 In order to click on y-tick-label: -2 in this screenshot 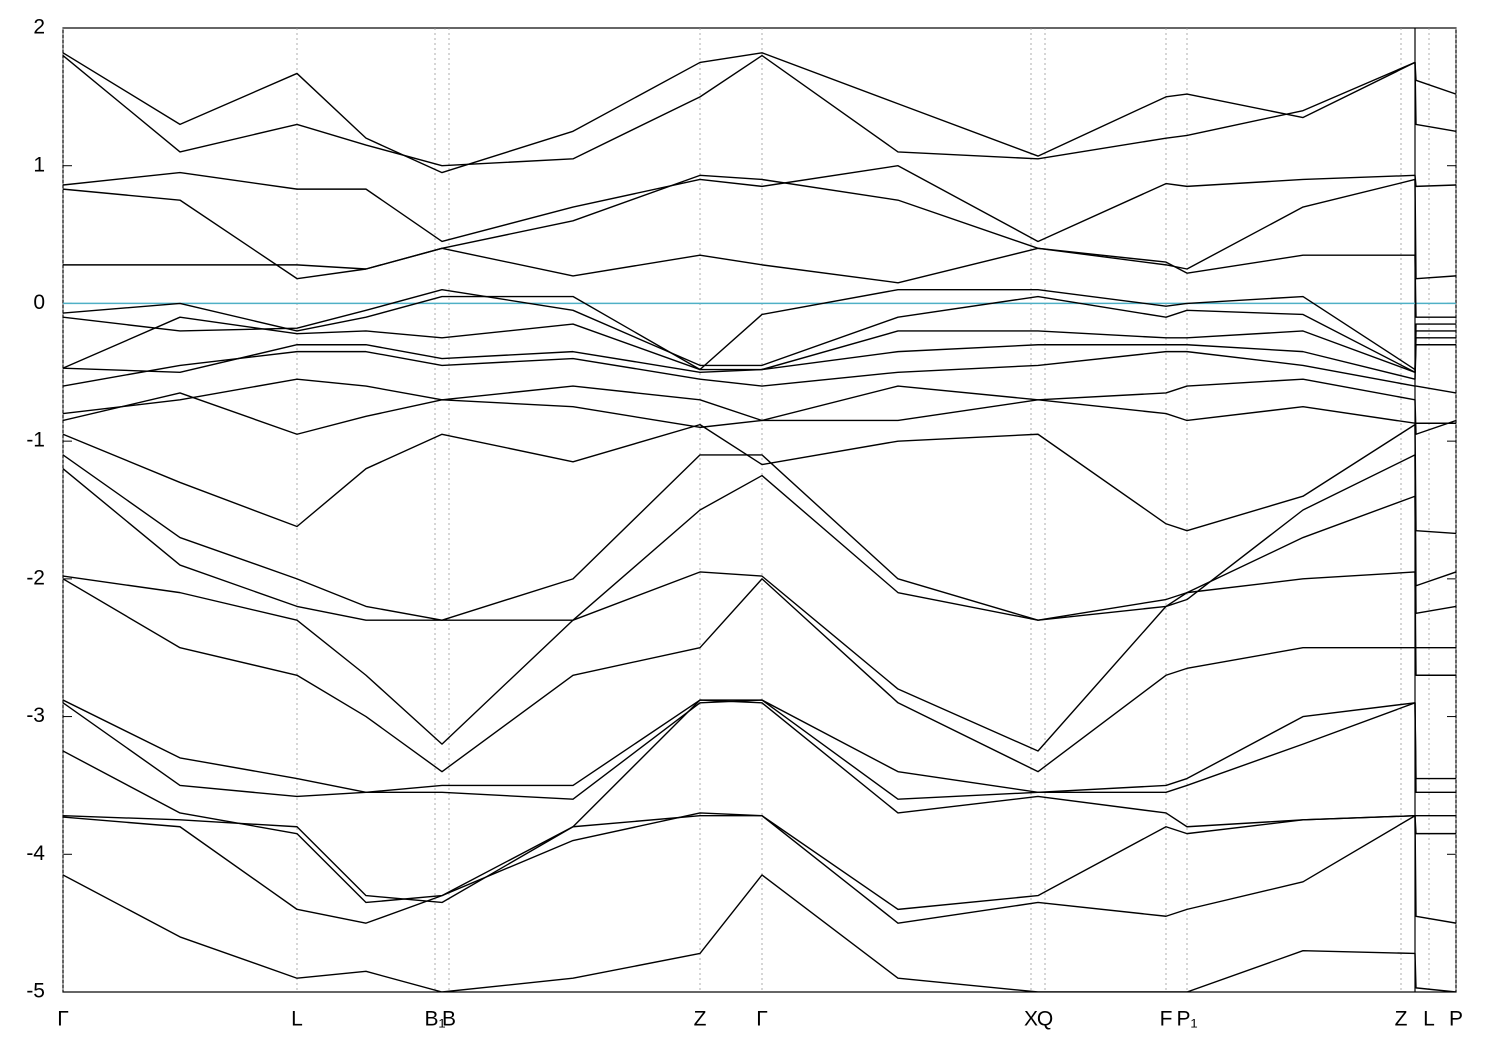, I will do `click(35, 577)`.